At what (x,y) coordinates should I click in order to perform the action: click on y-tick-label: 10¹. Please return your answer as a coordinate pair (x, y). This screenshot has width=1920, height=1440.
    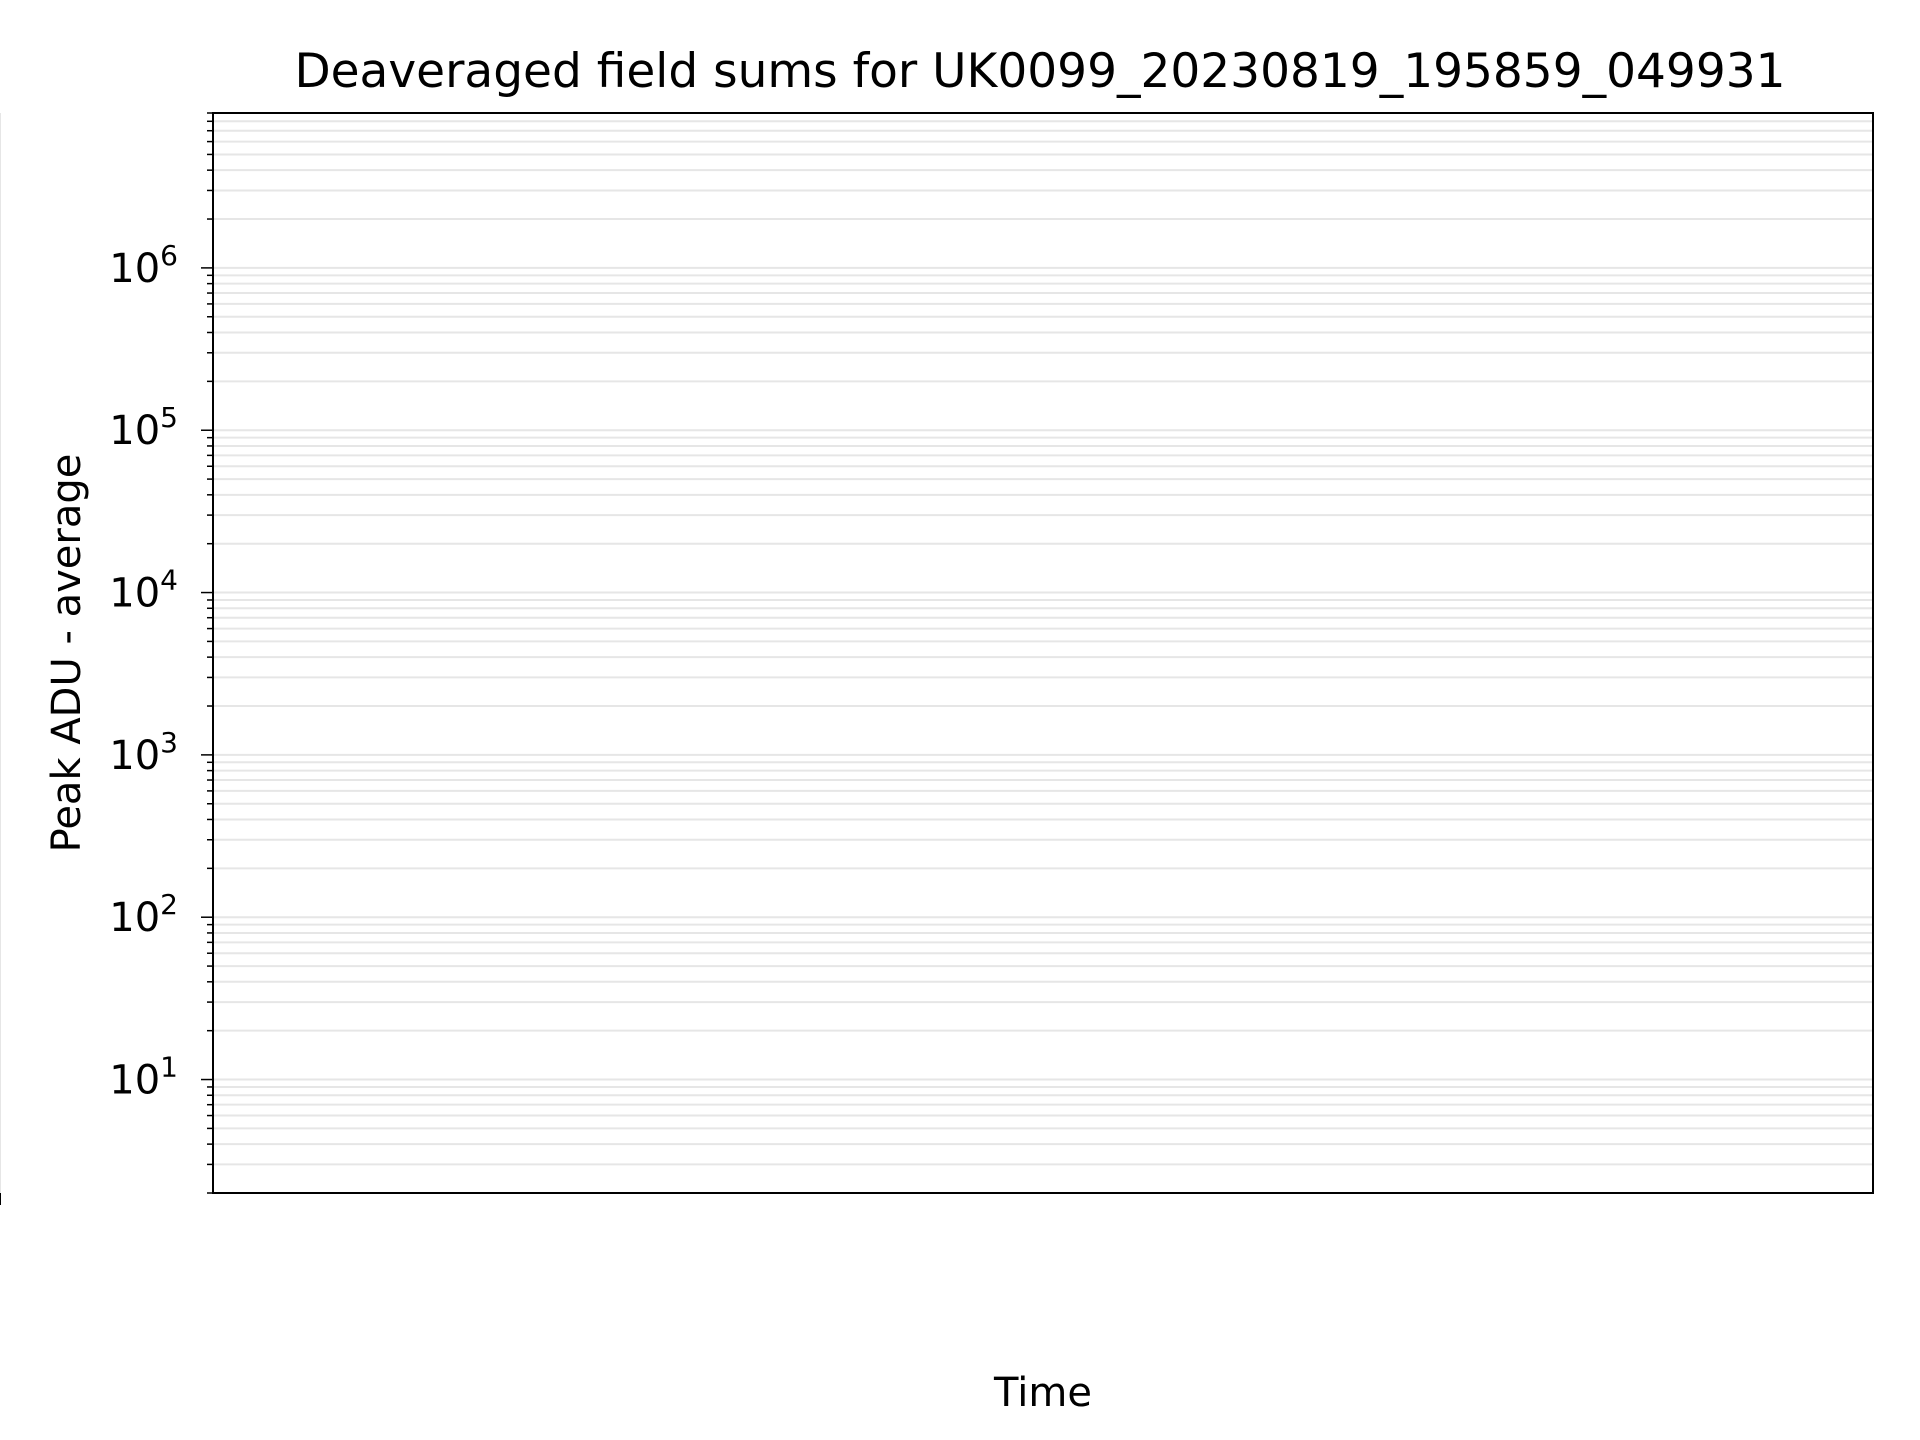
    Looking at the image, I should click on (143, 1077).